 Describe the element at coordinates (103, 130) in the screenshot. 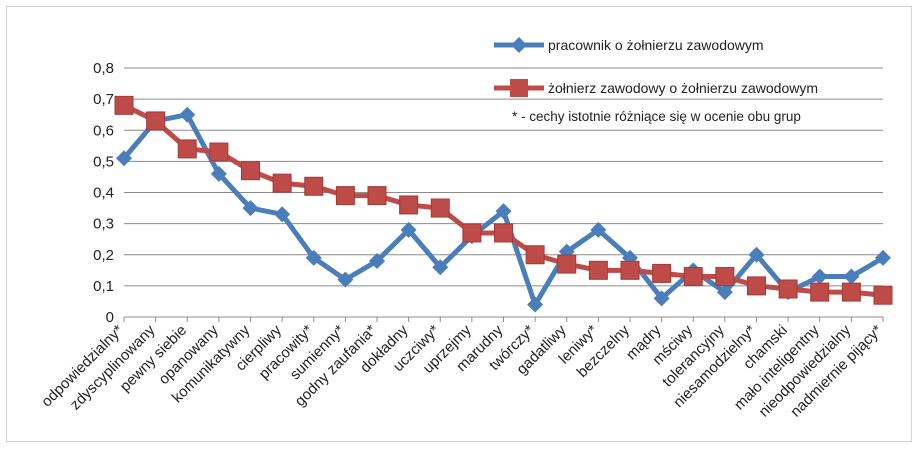

I see `y-tick-label: 0,6` at that location.